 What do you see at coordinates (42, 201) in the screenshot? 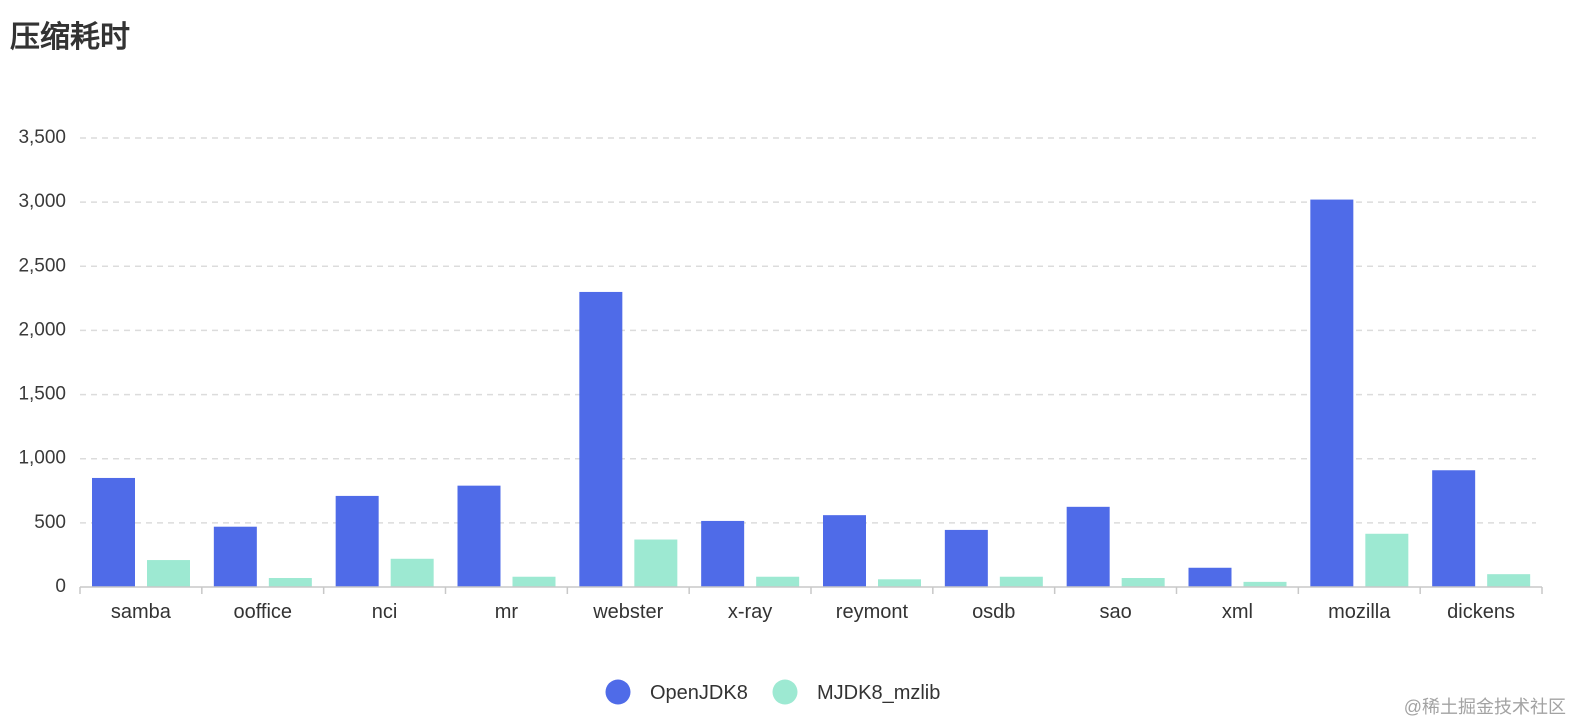
I see `y-tick-label: 3,000` at bounding box center [42, 201].